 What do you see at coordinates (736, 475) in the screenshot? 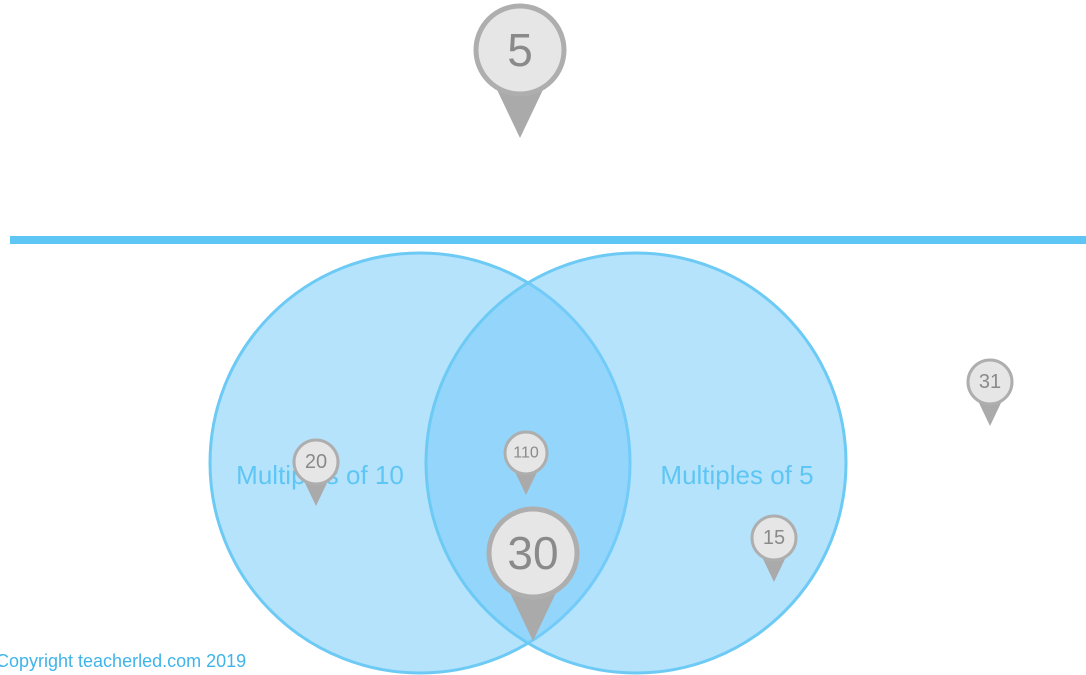
I see `set-label: Multiples of 5` at bounding box center [736, 475].